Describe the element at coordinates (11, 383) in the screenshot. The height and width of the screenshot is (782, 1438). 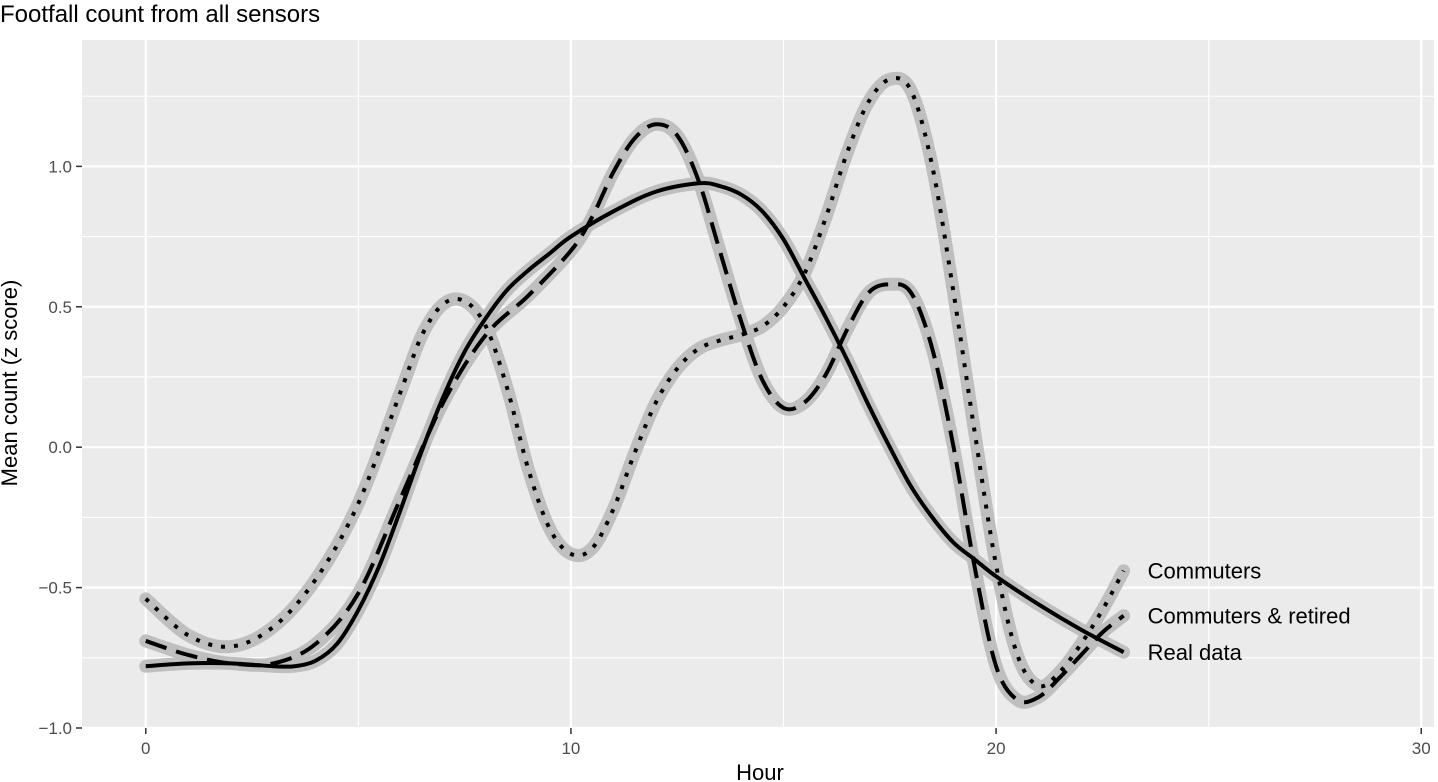
I see `y-axis-title: Mean count (z score)` at that location.